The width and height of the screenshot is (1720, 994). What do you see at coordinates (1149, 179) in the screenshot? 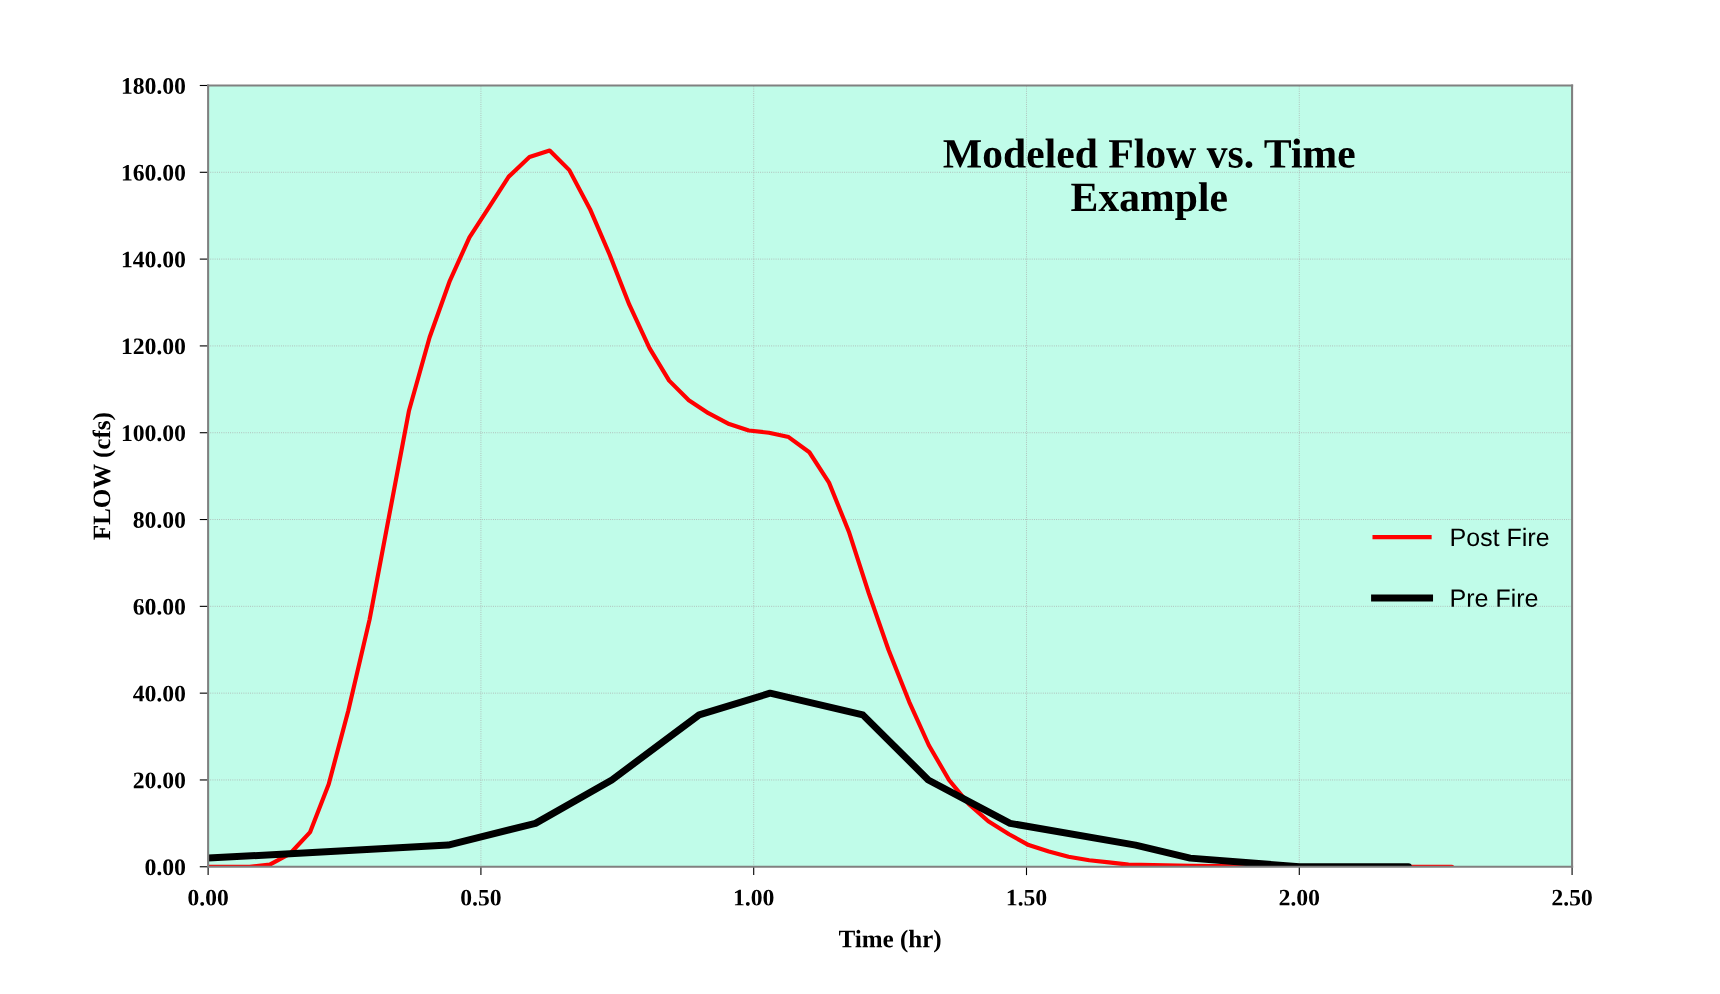
I see `text: Modeled Flow vs. Time Example` at bounding box center [1149, 179].